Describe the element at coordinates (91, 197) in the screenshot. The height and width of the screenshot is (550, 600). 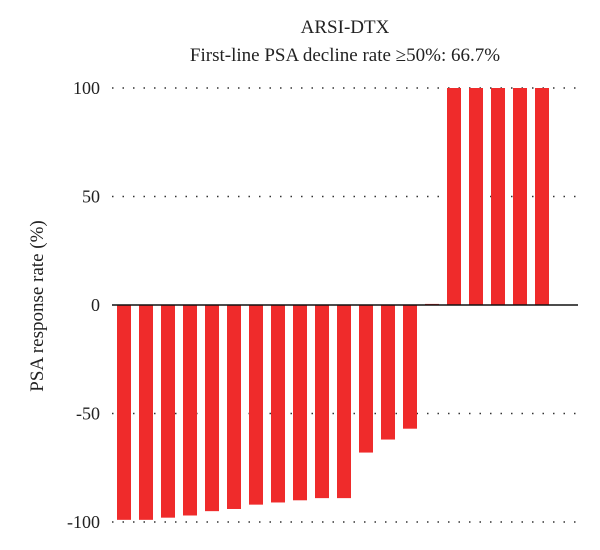
I see `y-tick-label: 50` at that location.